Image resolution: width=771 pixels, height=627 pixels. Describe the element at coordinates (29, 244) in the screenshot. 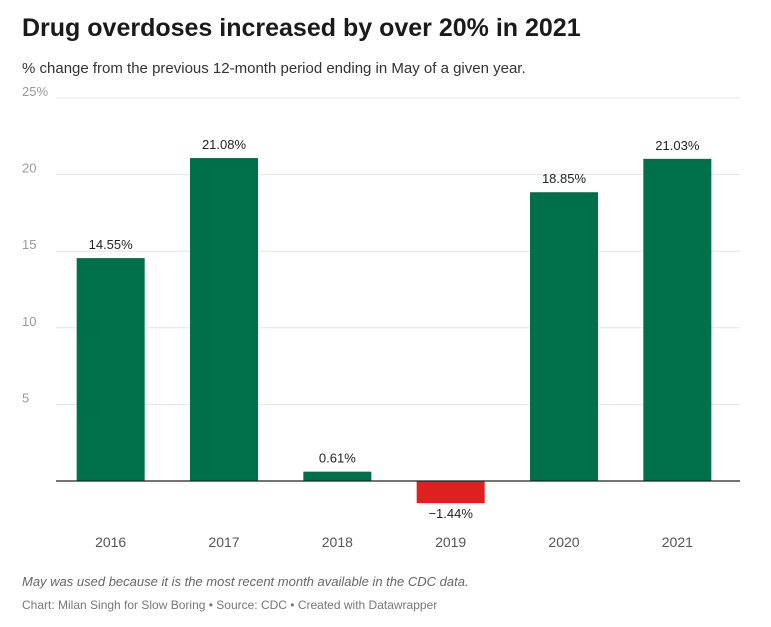

I see `y-tick-label: 15` at that location.